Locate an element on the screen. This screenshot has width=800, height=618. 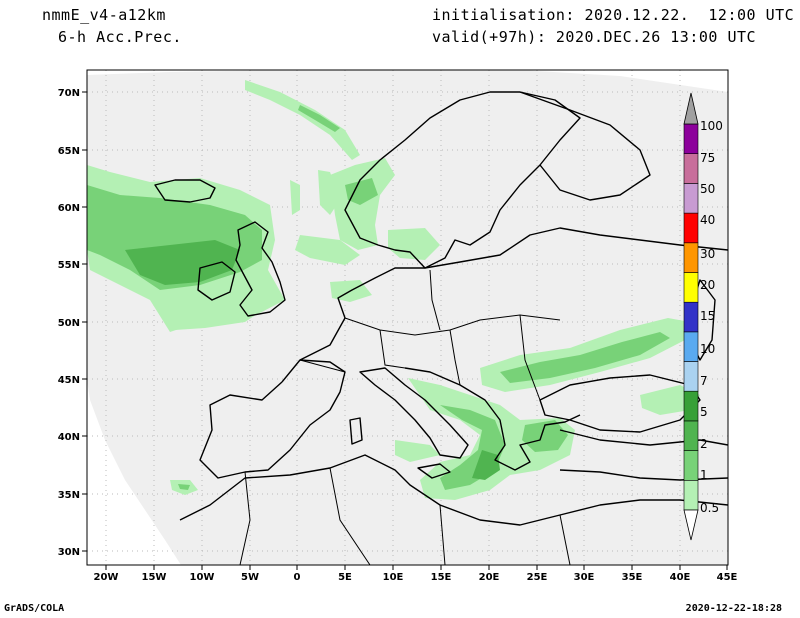
lon-tick-label: 20E is located at coordinates (489, 577).